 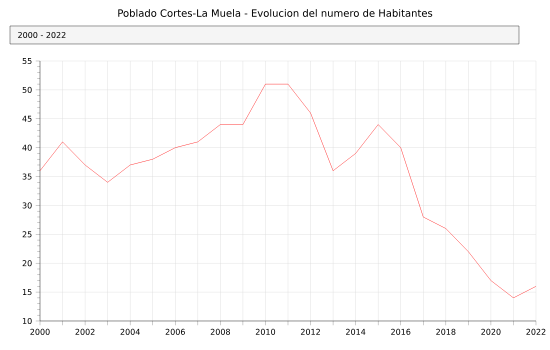 What do you see at coordinates (400, 331) in the screenshot?
I see `x-tick-label: 2016` at bounding box center [400, 331].